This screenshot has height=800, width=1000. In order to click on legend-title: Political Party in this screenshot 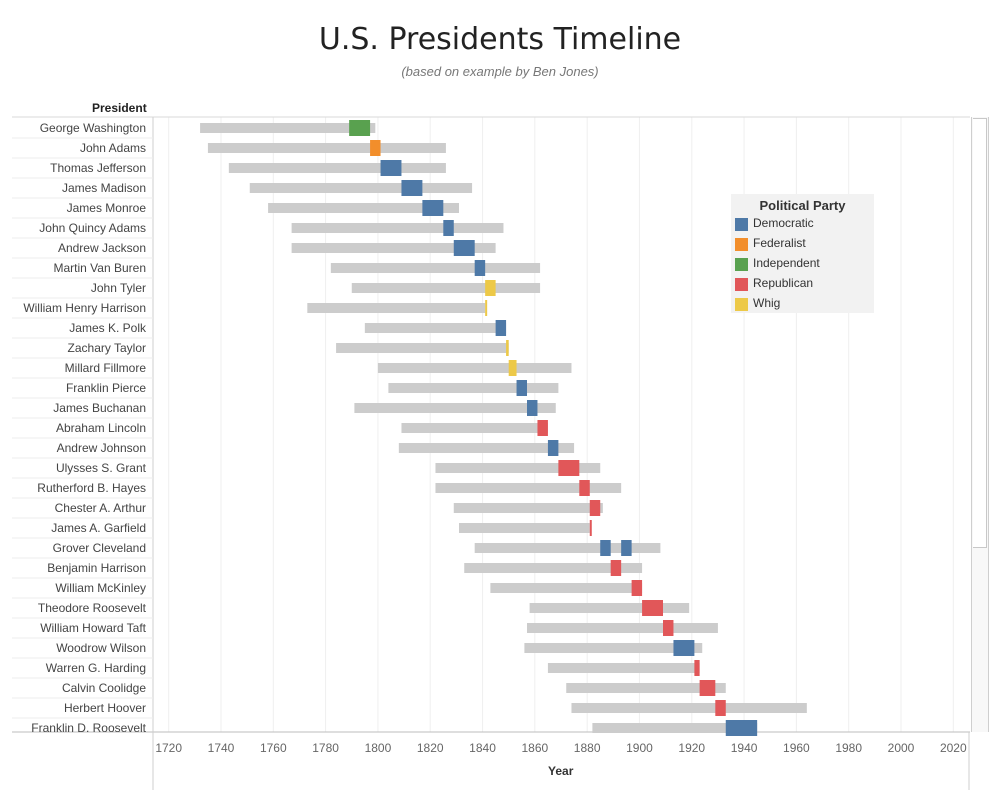, I will do `click(802, 205)`.